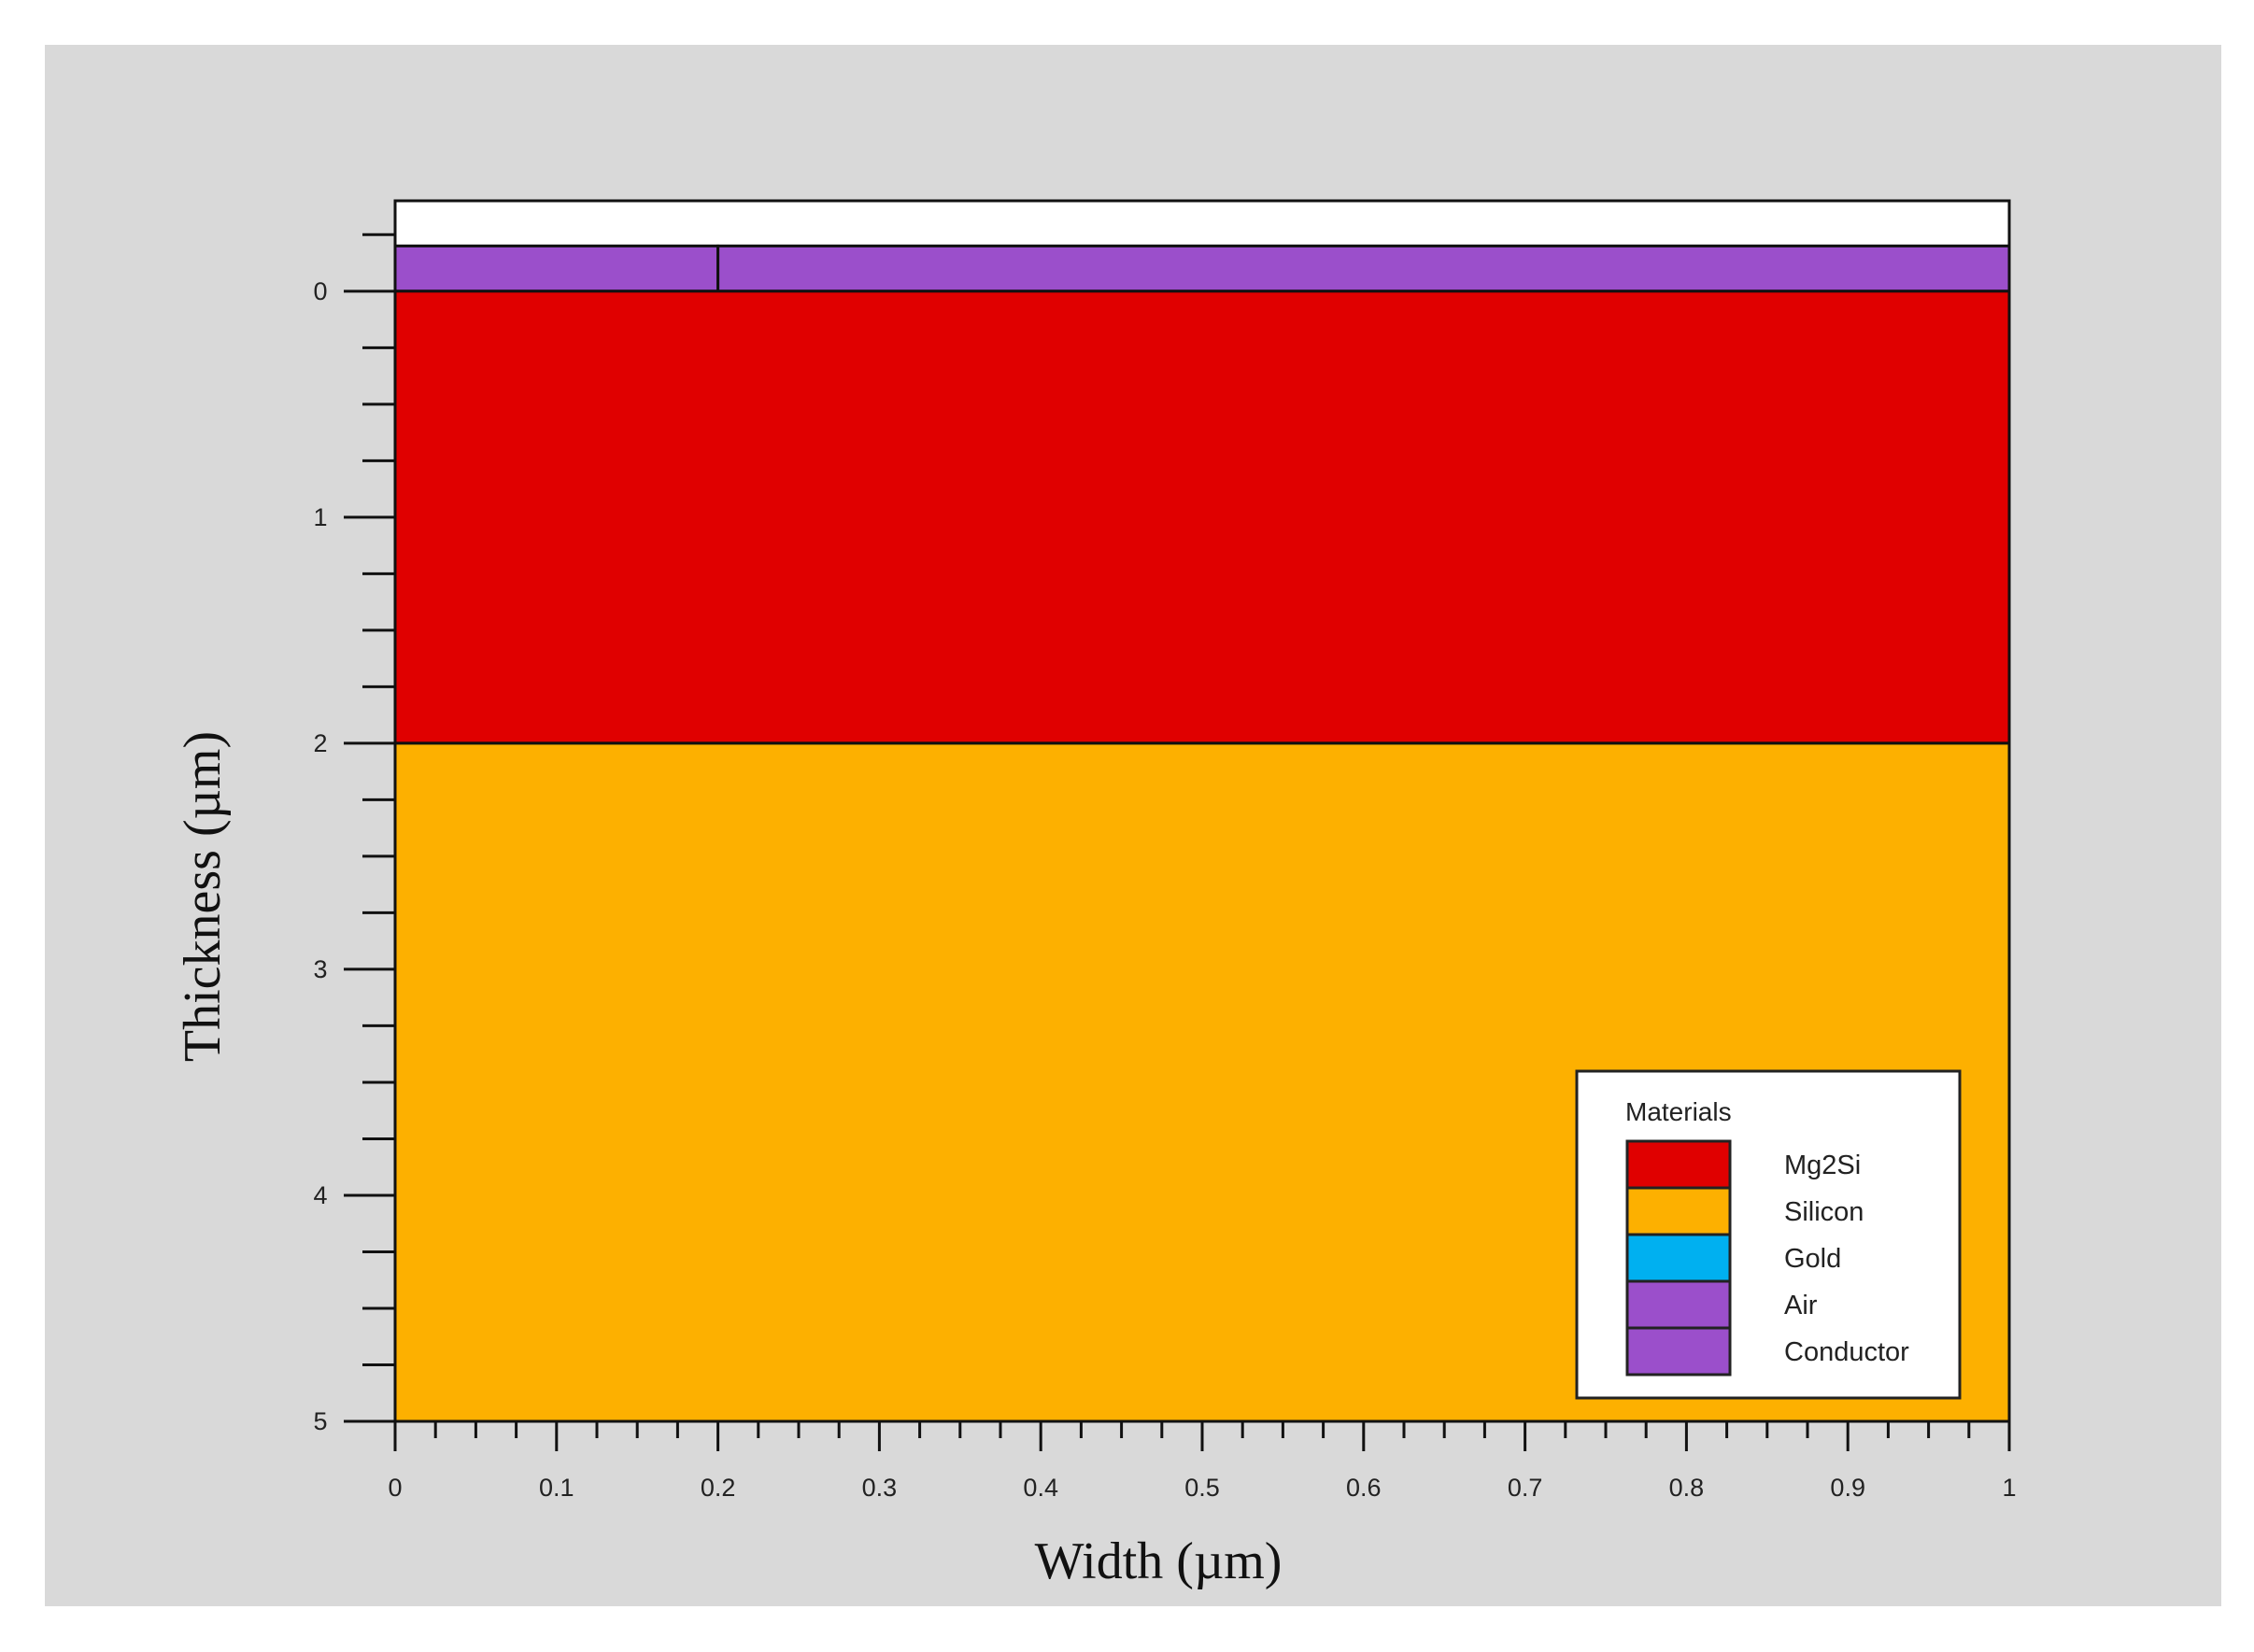 The height and width of the screenshot is (1652, 2254). What do you see at coordinates (1824, 1212) in the screenshot?
I see `legend-label-silicon: Silicon` at bounding box center [1824, 1212].